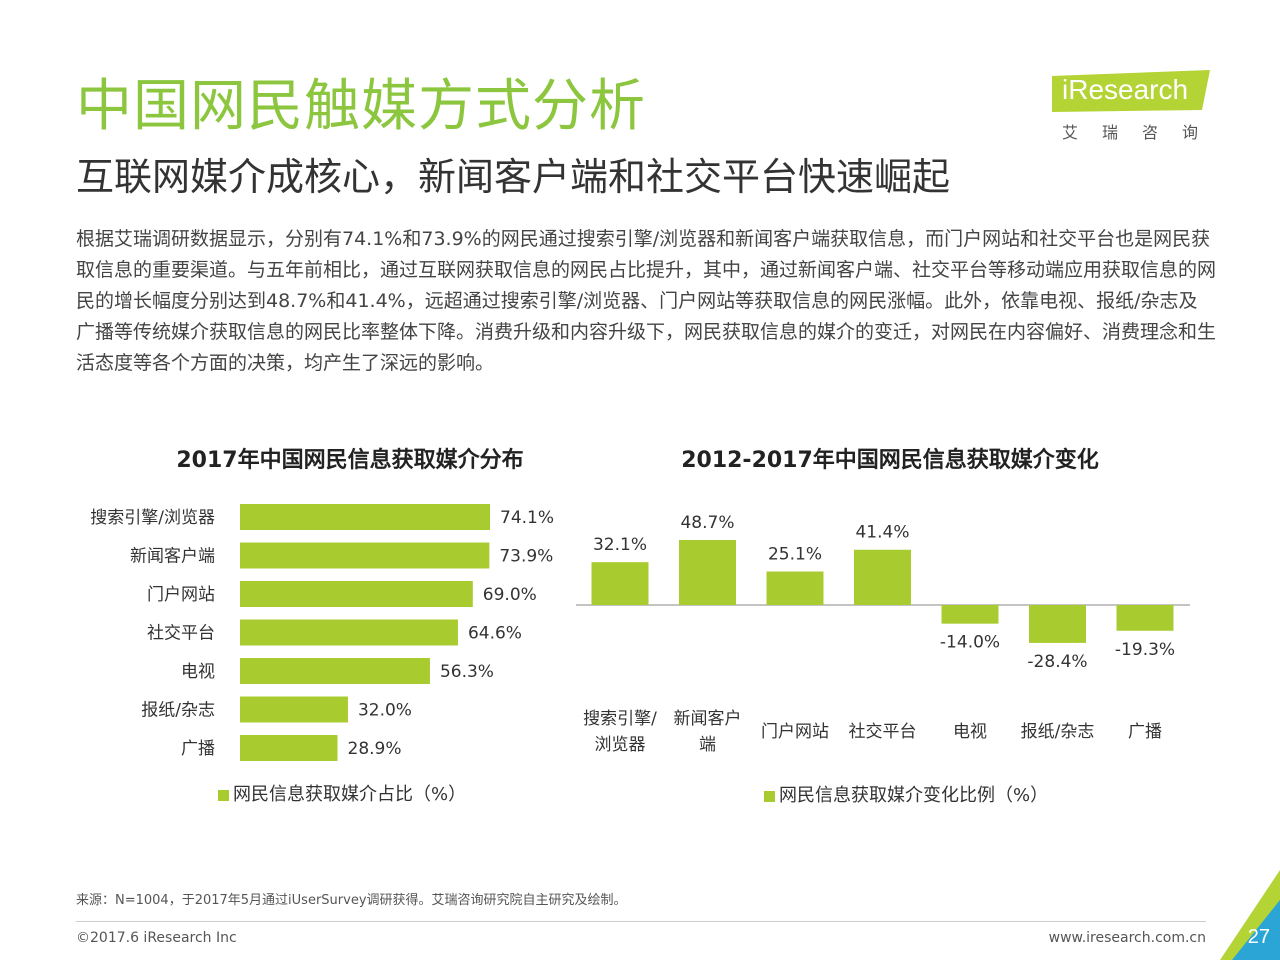 This screenshot has width=1280, height=960. What do you see at coordinates (620, 745) in the screenshot?
I see `chart2-category-label: 浏览器` at bounding box center [620, 745].